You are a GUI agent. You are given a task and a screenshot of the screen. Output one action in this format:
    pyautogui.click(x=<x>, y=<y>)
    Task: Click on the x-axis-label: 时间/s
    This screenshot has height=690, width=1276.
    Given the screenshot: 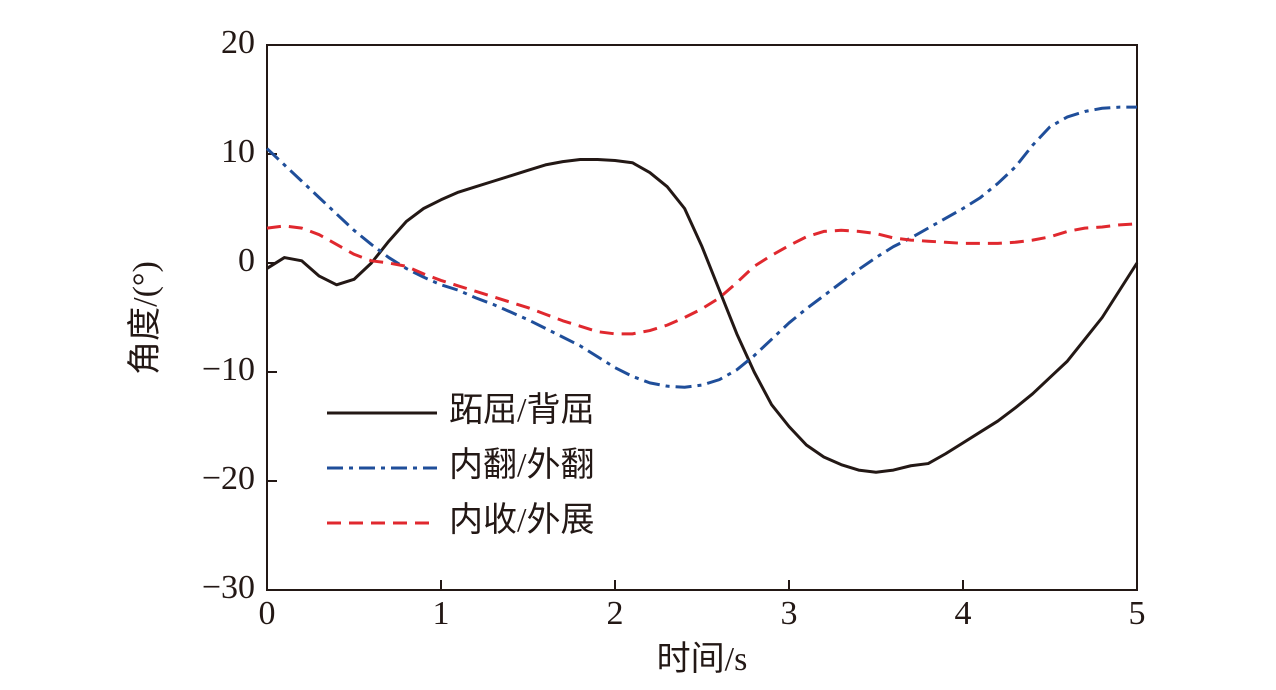 What is the action you would take?
    pyautogui.click(x=702, y=659)
    